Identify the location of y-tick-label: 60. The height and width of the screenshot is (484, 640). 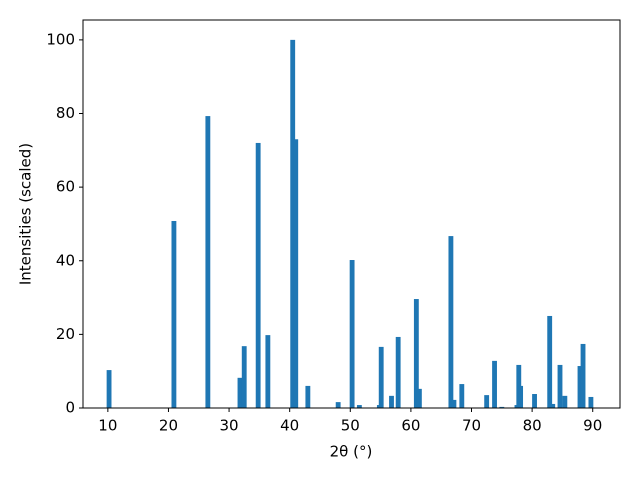
(65, 187).